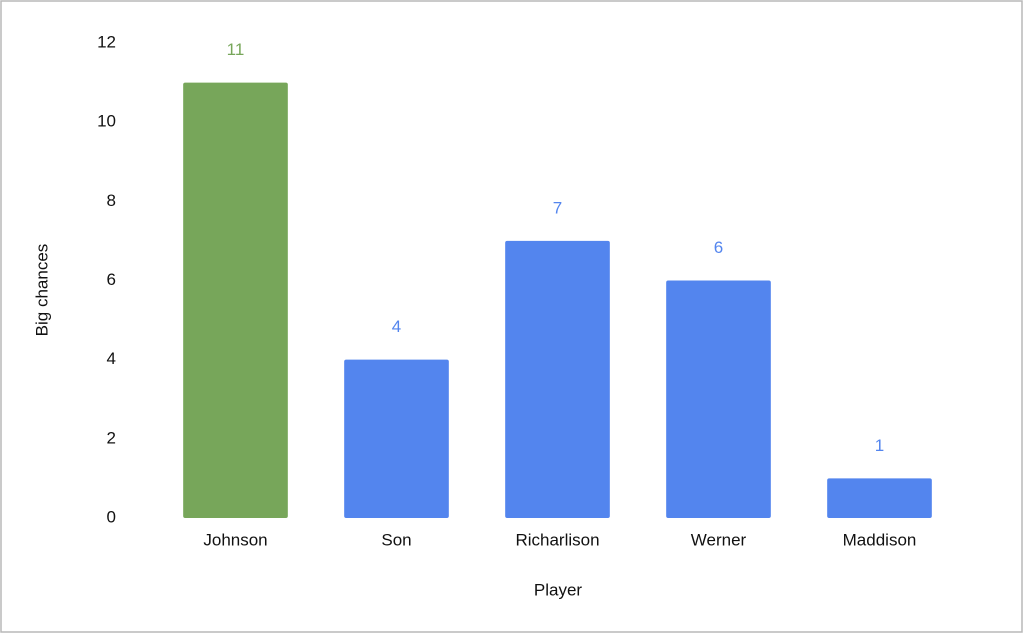 The image size is (1024, 634). What do you see at coordinates (111, 200) in the screenshot?
I see `y-tick-label: 8` at bounding box center [111, 200].